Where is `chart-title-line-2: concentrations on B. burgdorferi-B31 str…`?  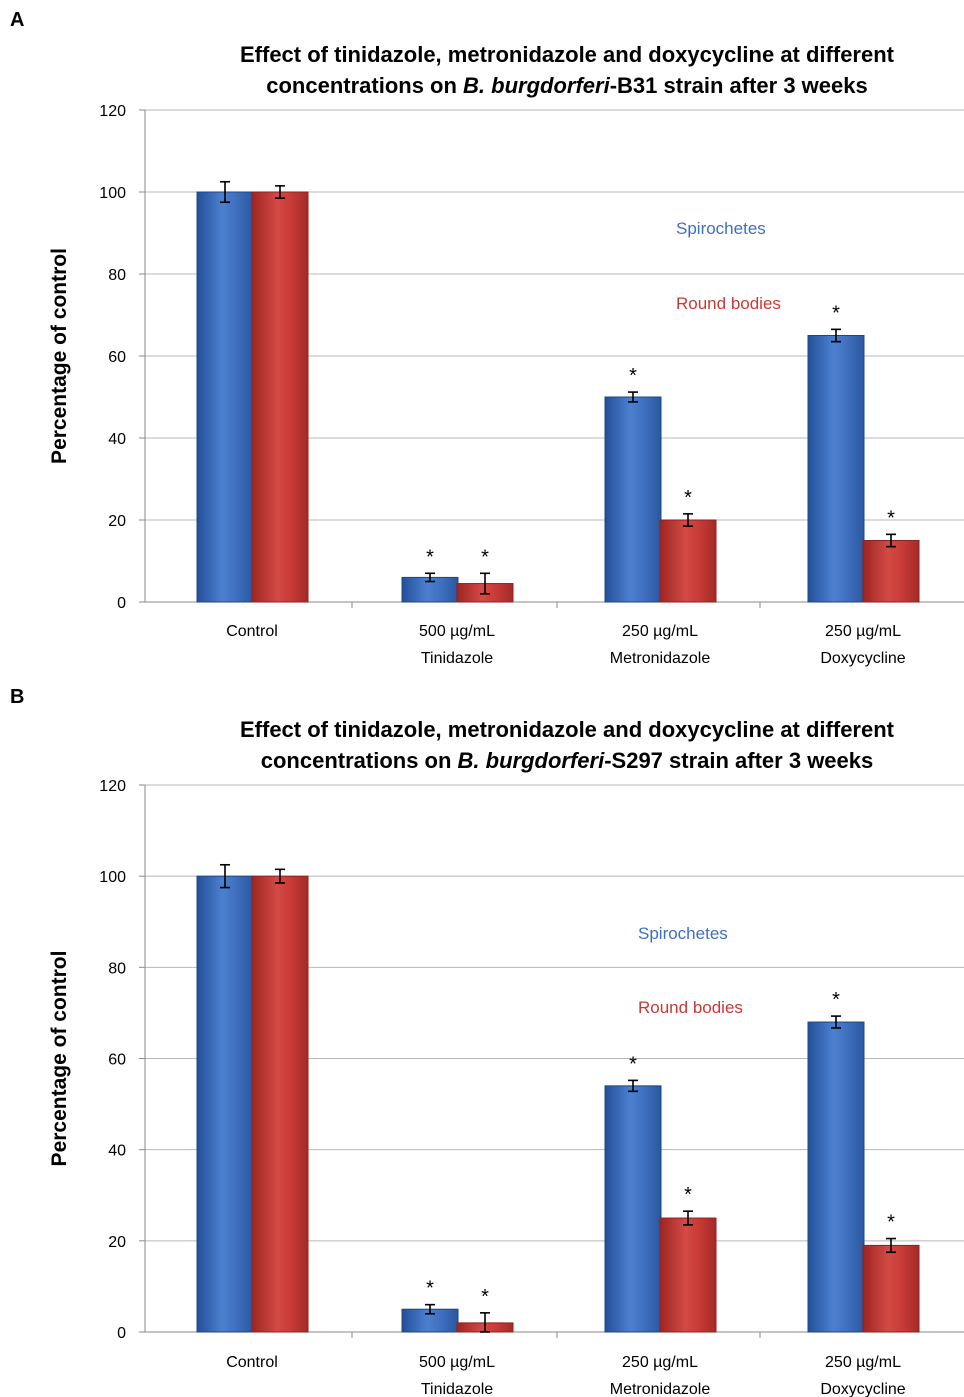 chart-title-line-2: concentrations on B. burgdorferi-B31 str… is located at coordinates (567, 85).